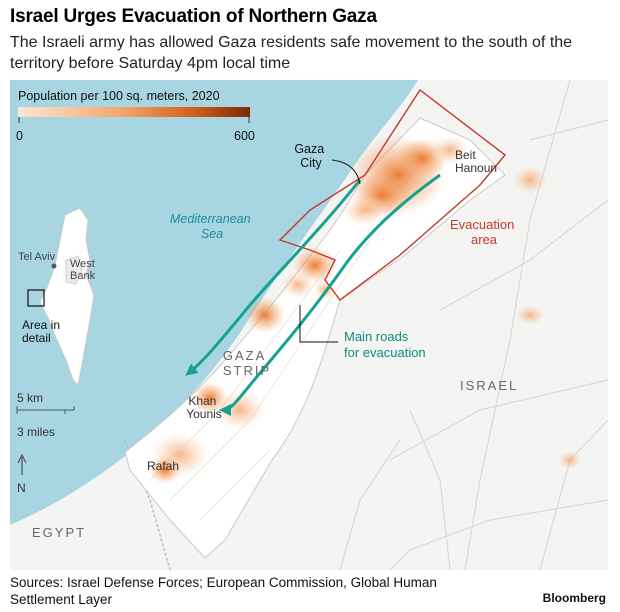 The width and height of the screenshot is (620, 612). Describe the element at coordinates (59, 532) in the screenshot. I see `egypt-label: EGYPT` at that location.